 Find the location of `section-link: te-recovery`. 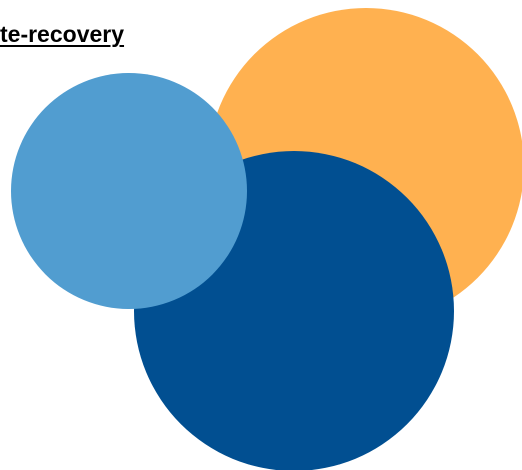

section-link: te-recovery is located at coordinates (62, 34).